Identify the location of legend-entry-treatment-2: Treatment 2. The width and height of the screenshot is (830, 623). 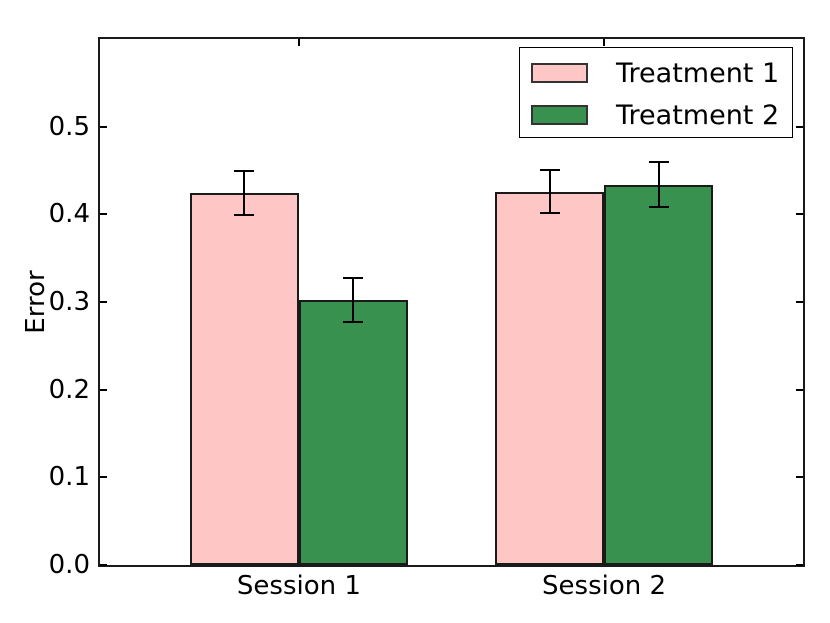
(656, 115).